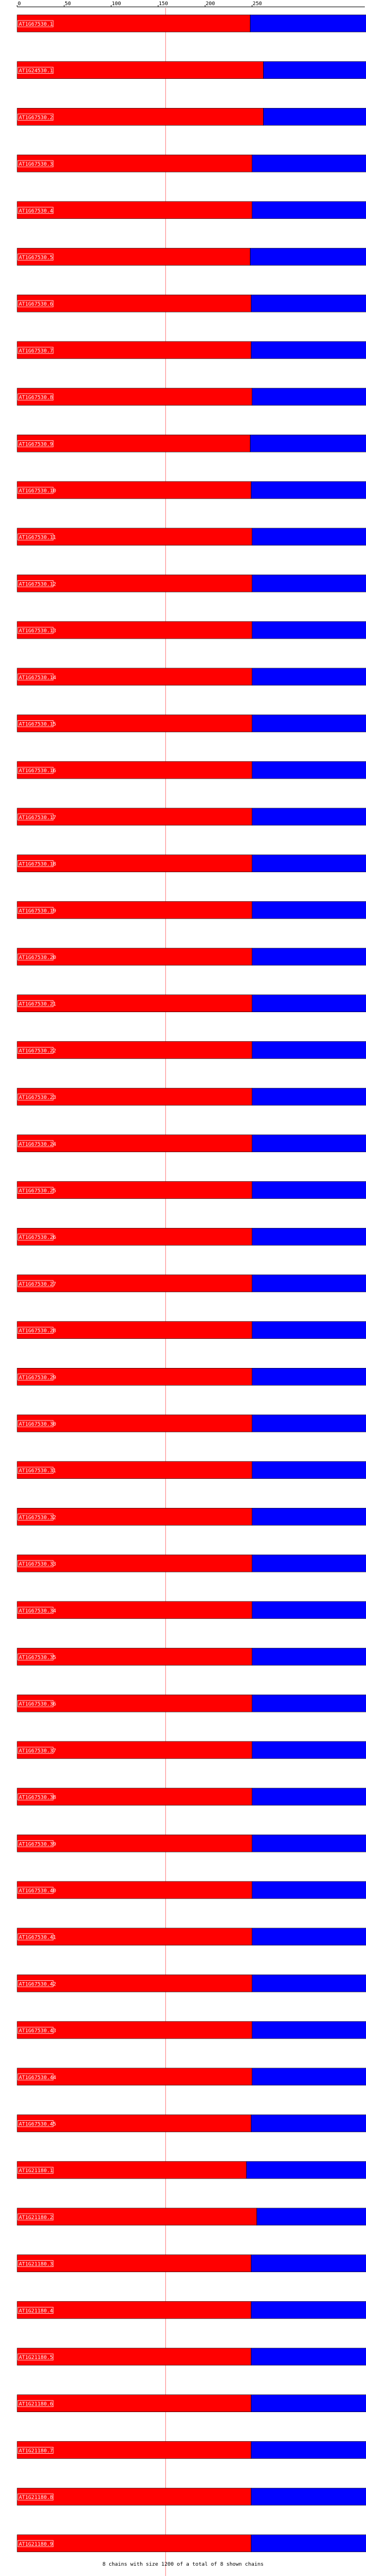 The image size is (366, 2576). Describe the element at coordinates (191, 1330) in the screenshot. I see `bar-row: AT1G67530.28` at that location.